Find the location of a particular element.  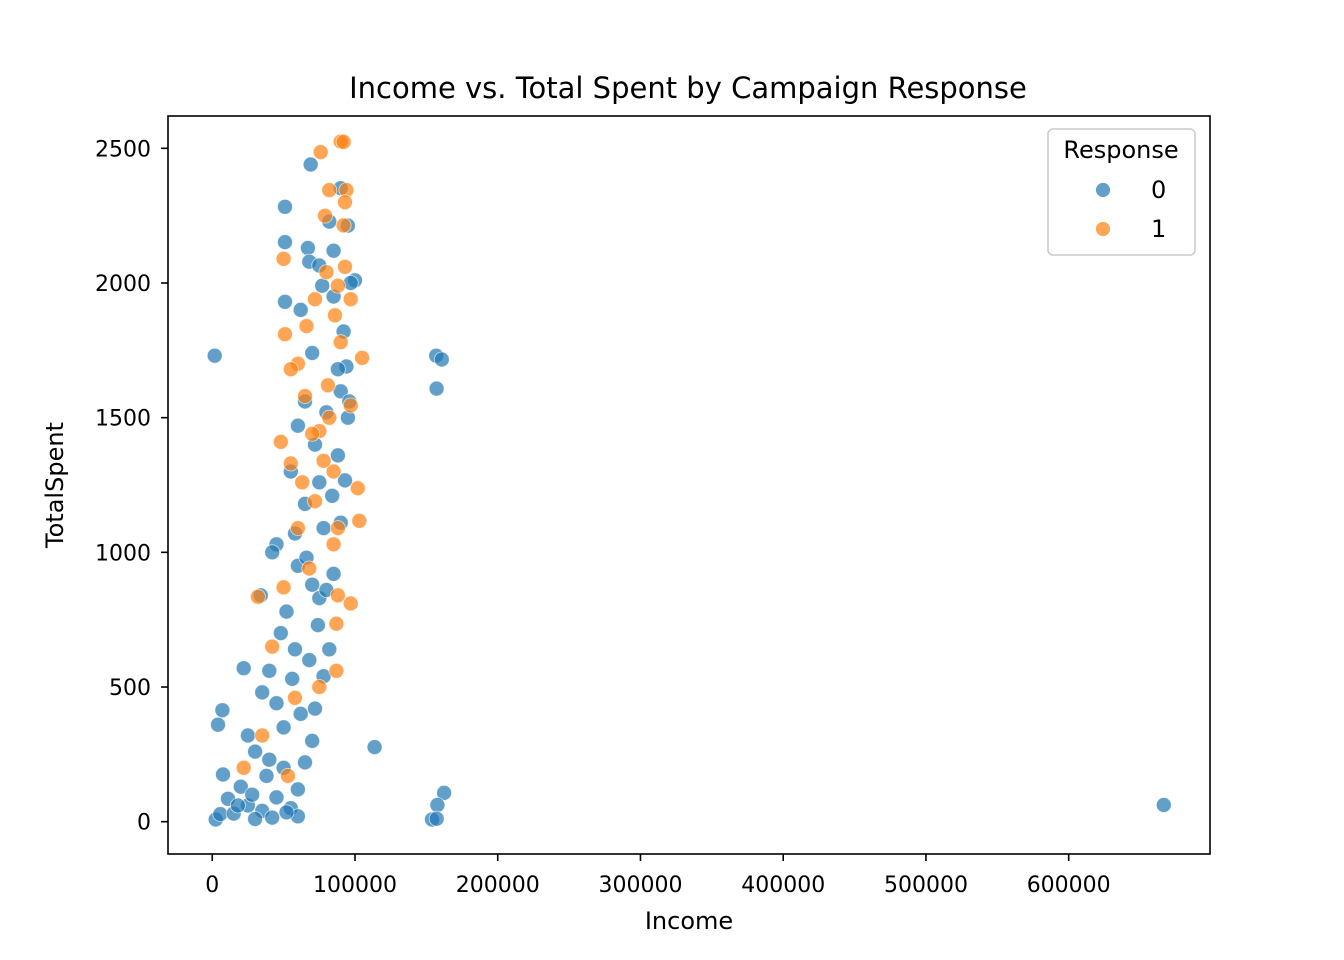

x-tick-label: 500000 is located at coordinates (926, 885).